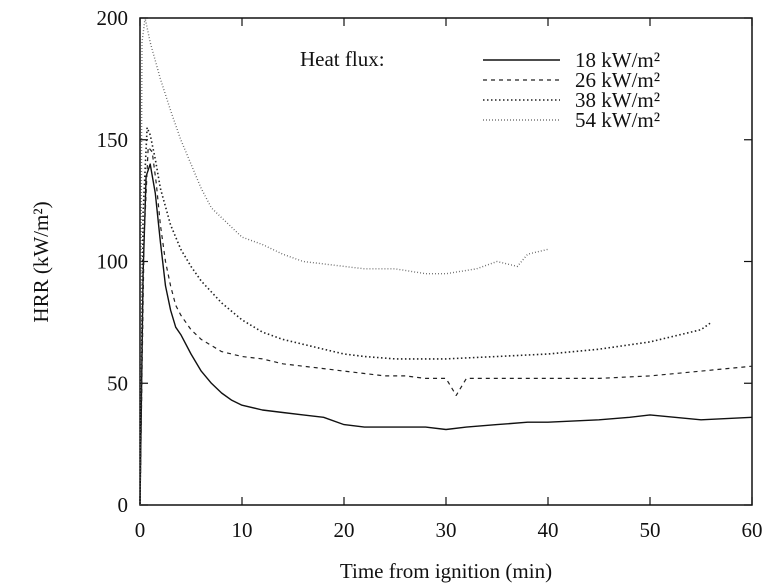 The image size is (777, 585). Describe the element at coordinates (113, 18) in the screenshot. I see `y-tick-label: 200` at that location.